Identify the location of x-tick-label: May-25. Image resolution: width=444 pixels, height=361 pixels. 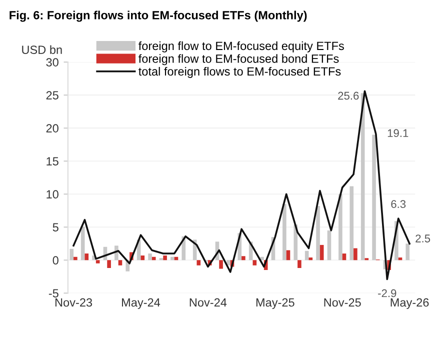
(275, 303).